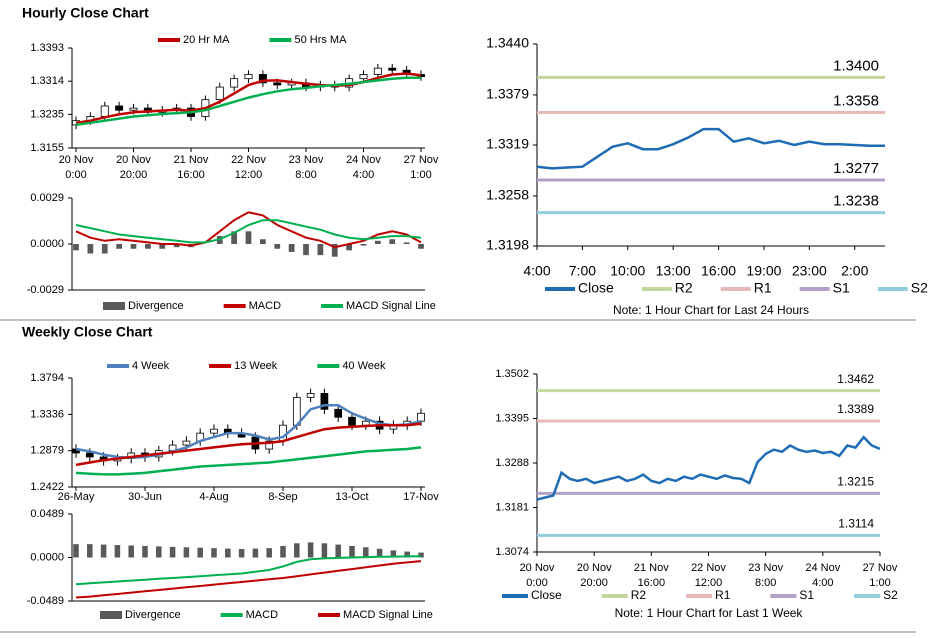 The image size is (928, 638). Describe the element at coordinates (47, 114) in the screenshot. I see `y-tick-label: 1.3235` at that location.